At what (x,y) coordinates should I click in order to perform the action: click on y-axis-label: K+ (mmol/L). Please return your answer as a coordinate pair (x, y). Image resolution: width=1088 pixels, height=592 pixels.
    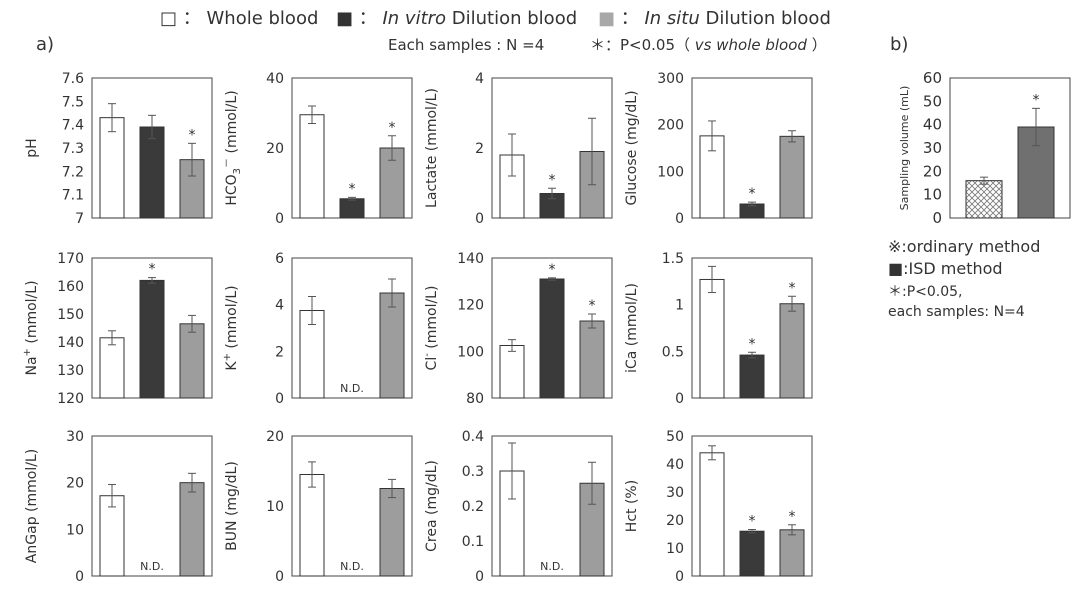
    Looking at the image, I should click on (231, 327).